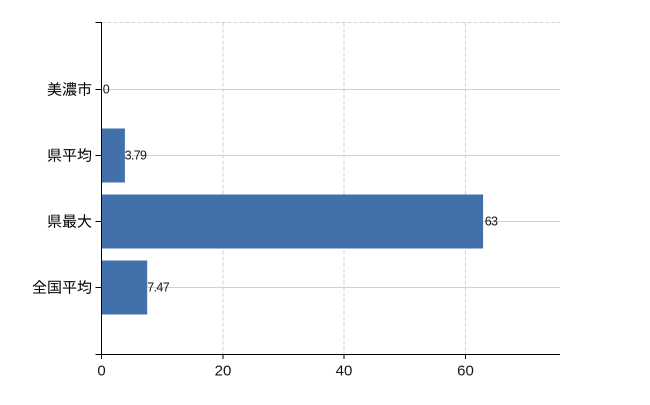  Describe the element at coordinates (465, 371) in the screenshot. I see `svg-text: 60` at that location.